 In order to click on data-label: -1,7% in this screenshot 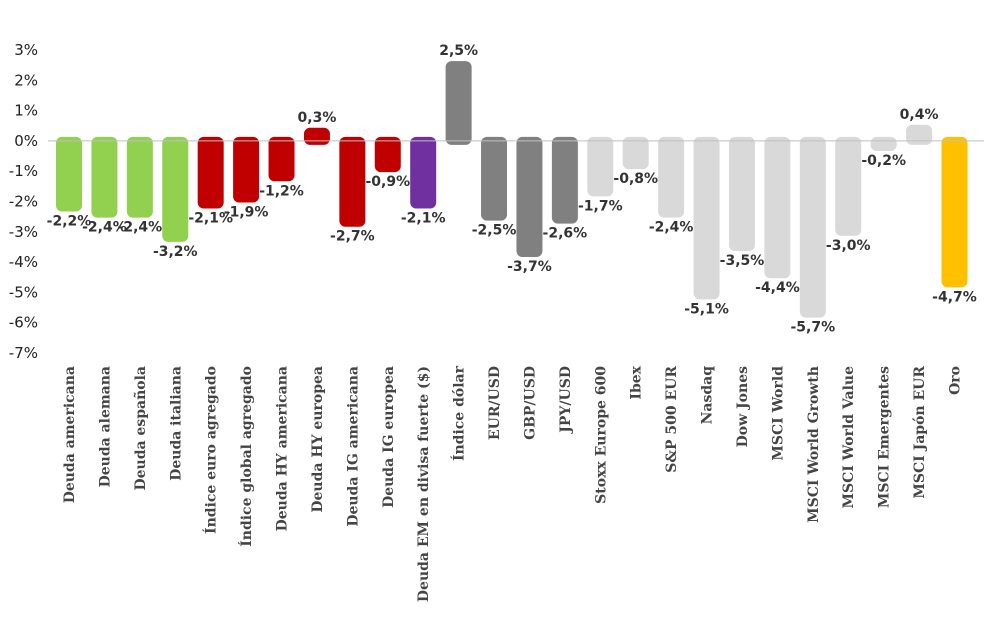, I will do `click(600, 206)`.